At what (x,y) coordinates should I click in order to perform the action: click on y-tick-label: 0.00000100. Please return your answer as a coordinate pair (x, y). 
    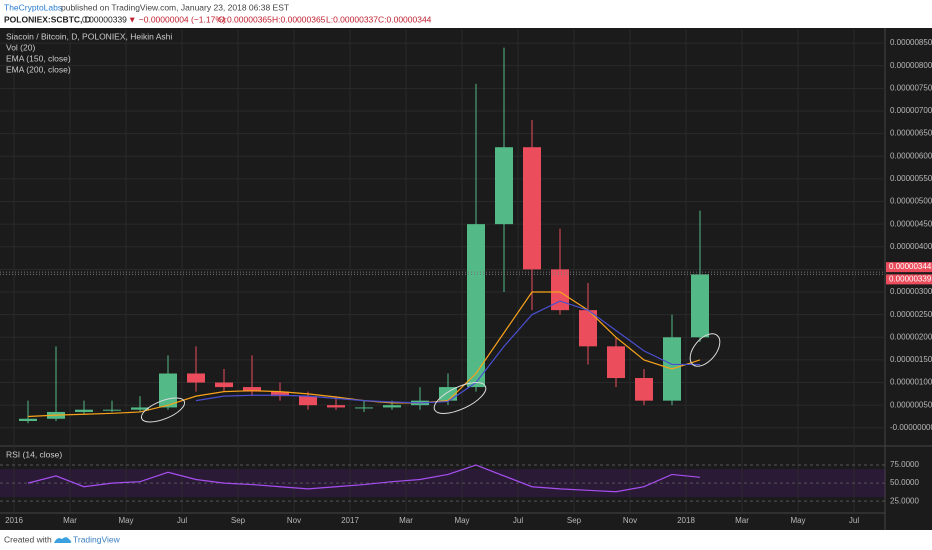
    Looking at the image, I should click on (911, 382).